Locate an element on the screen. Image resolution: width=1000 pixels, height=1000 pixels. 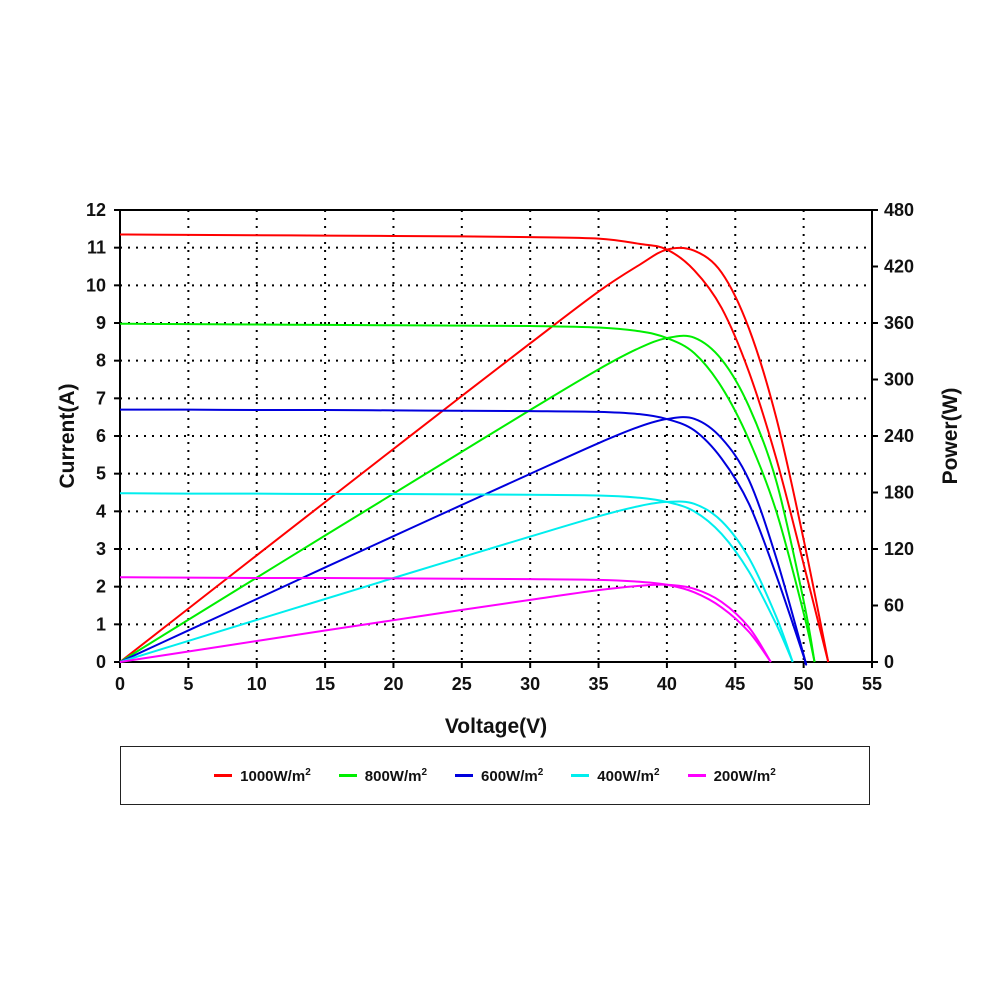
y-tick-label: 4 is located at coordinates (101, 511).